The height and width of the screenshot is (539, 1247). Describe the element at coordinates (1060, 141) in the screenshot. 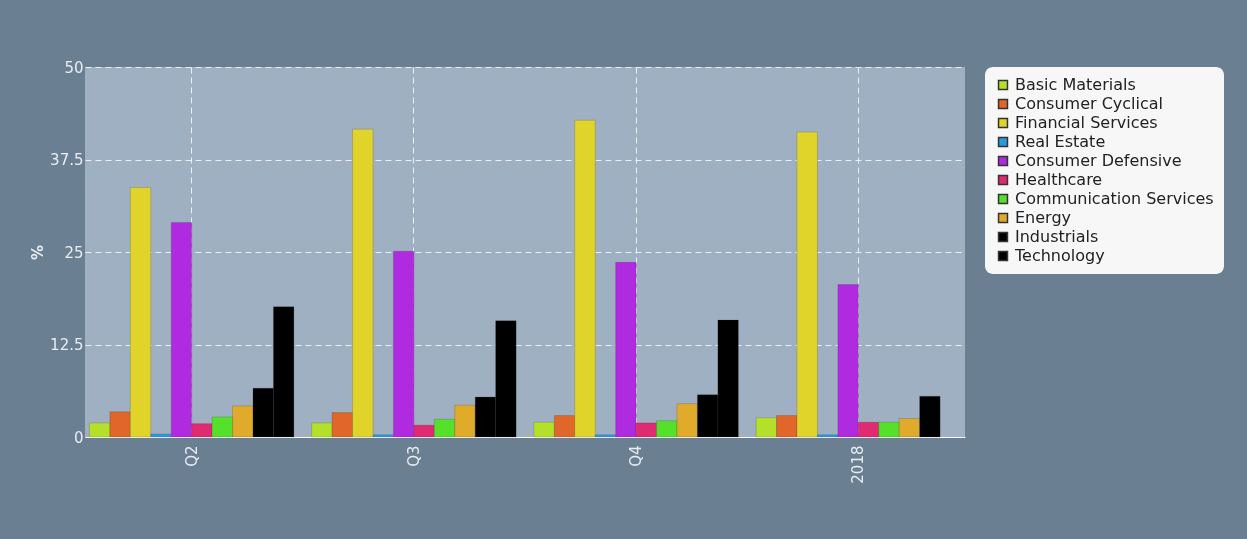

I see `legend-label: Real Estate` at that location.